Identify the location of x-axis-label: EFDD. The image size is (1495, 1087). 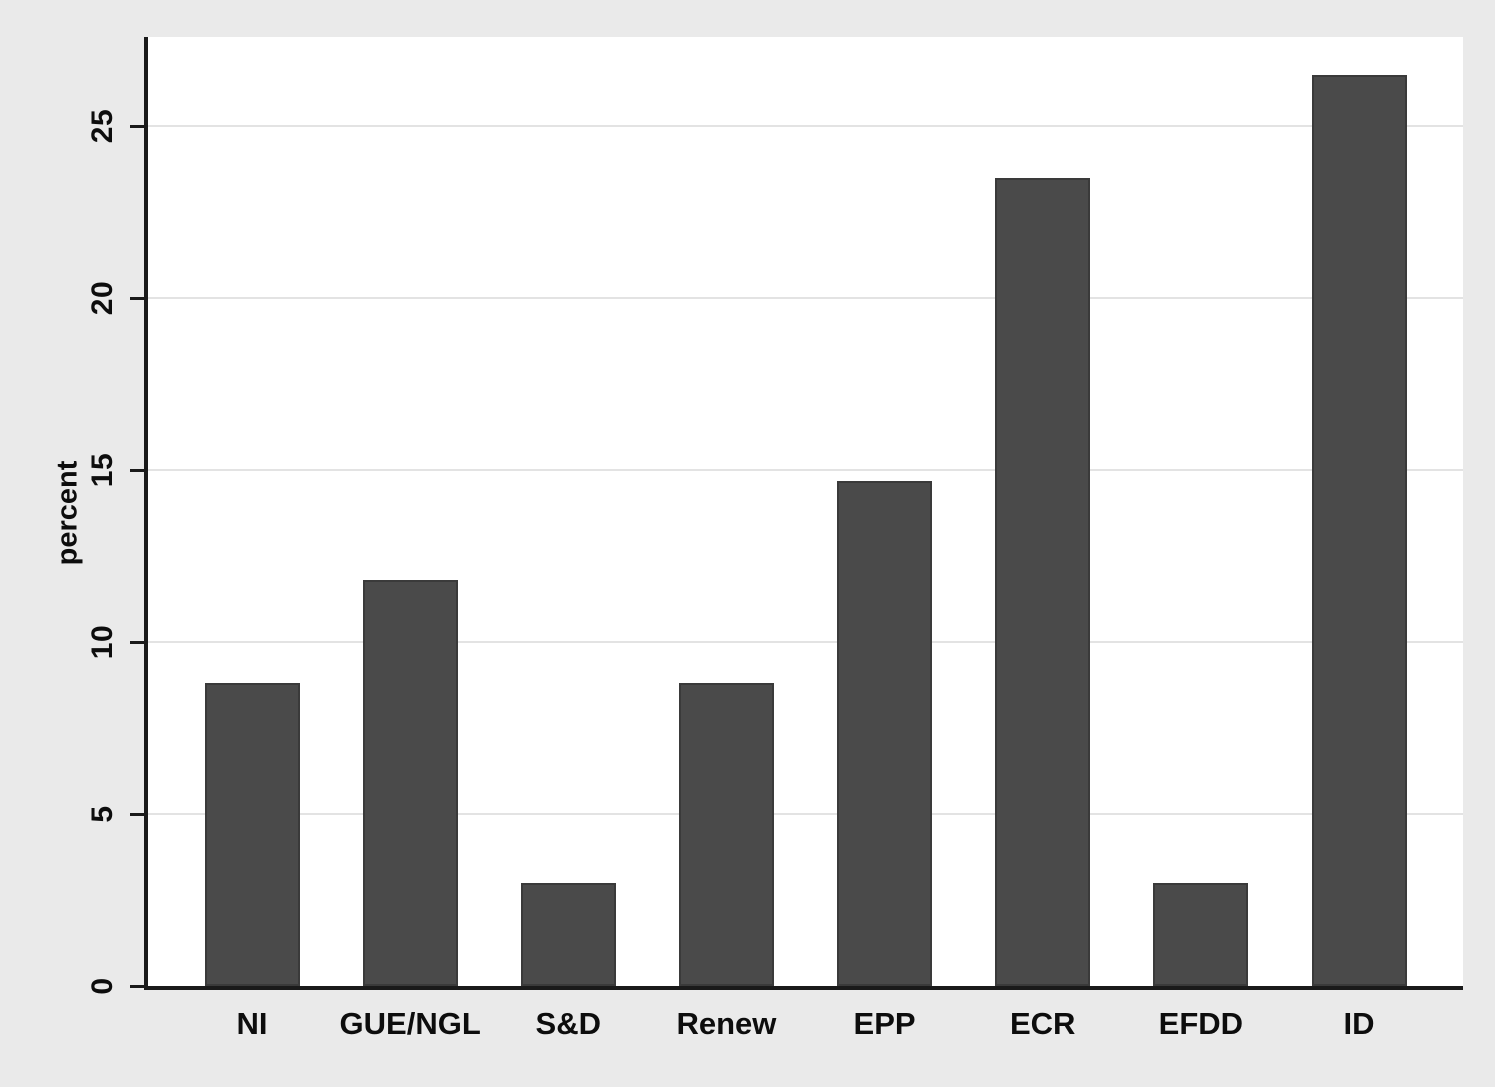
(1201, 1023).